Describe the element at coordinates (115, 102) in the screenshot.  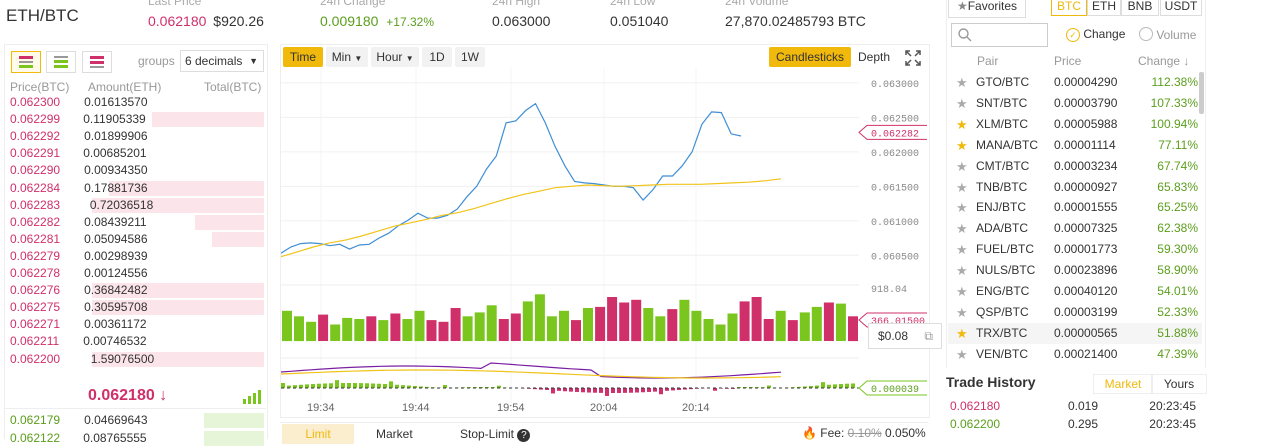
I see `ask-total: 0.01613570` at that location.